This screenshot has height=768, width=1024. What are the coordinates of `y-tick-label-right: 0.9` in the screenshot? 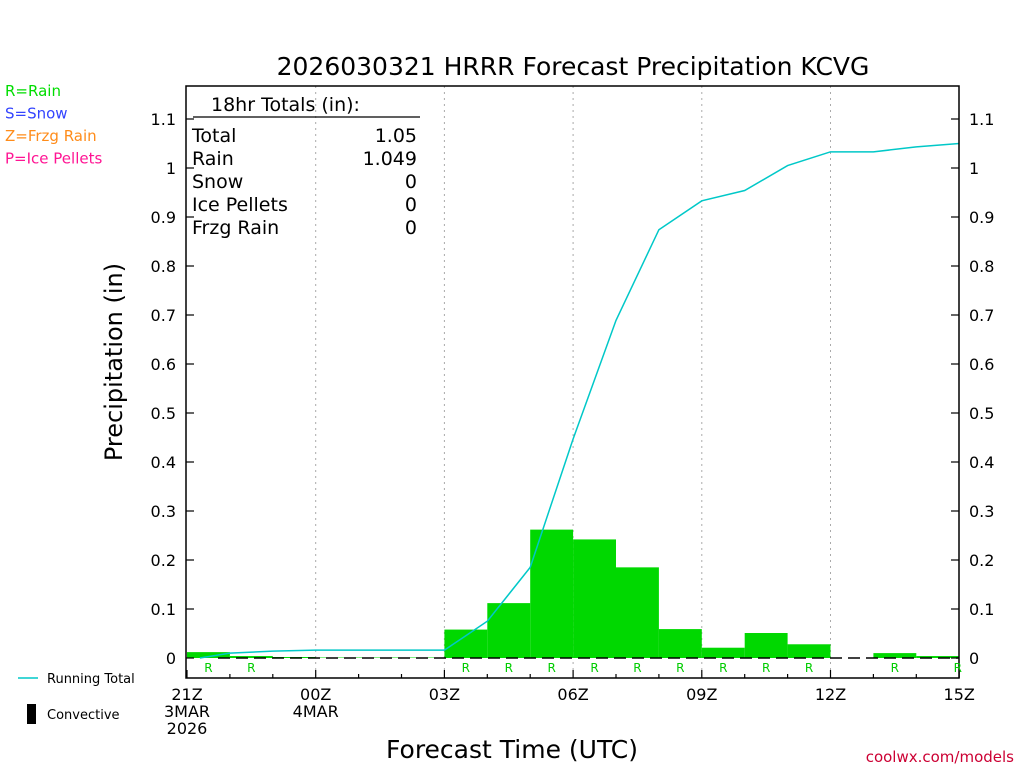 It's located at (981, 217).